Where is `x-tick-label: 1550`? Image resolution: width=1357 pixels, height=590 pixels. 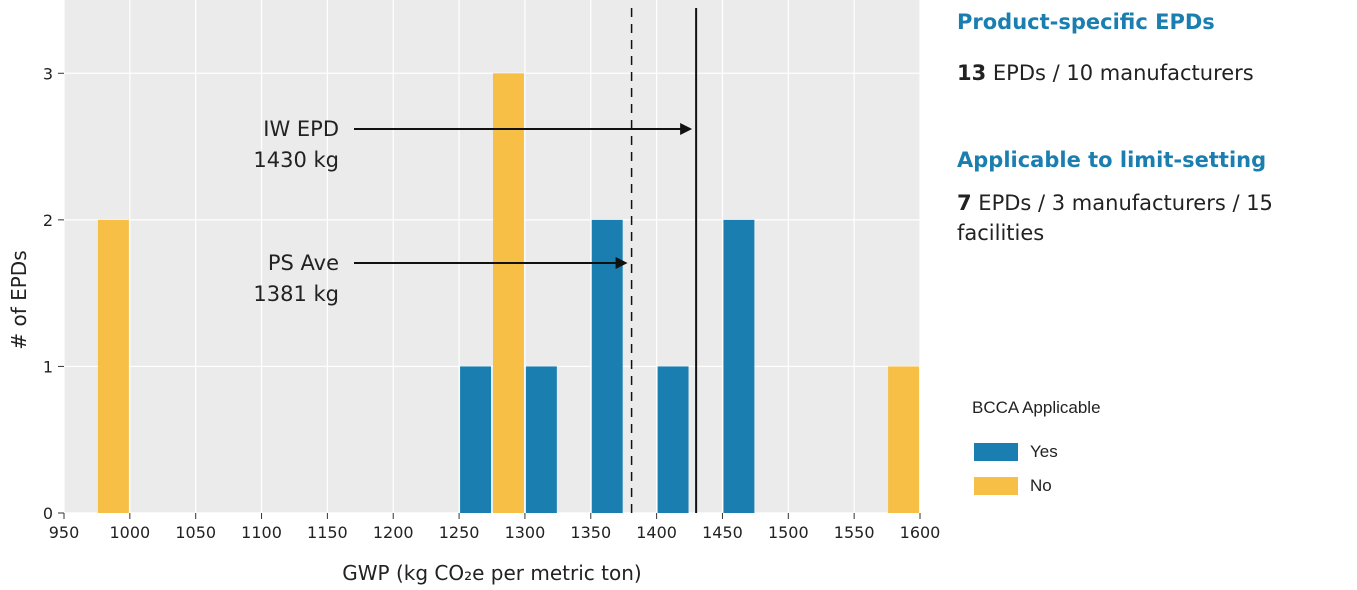 x-tick-label: 1550 is located at coordinates (854, 532).